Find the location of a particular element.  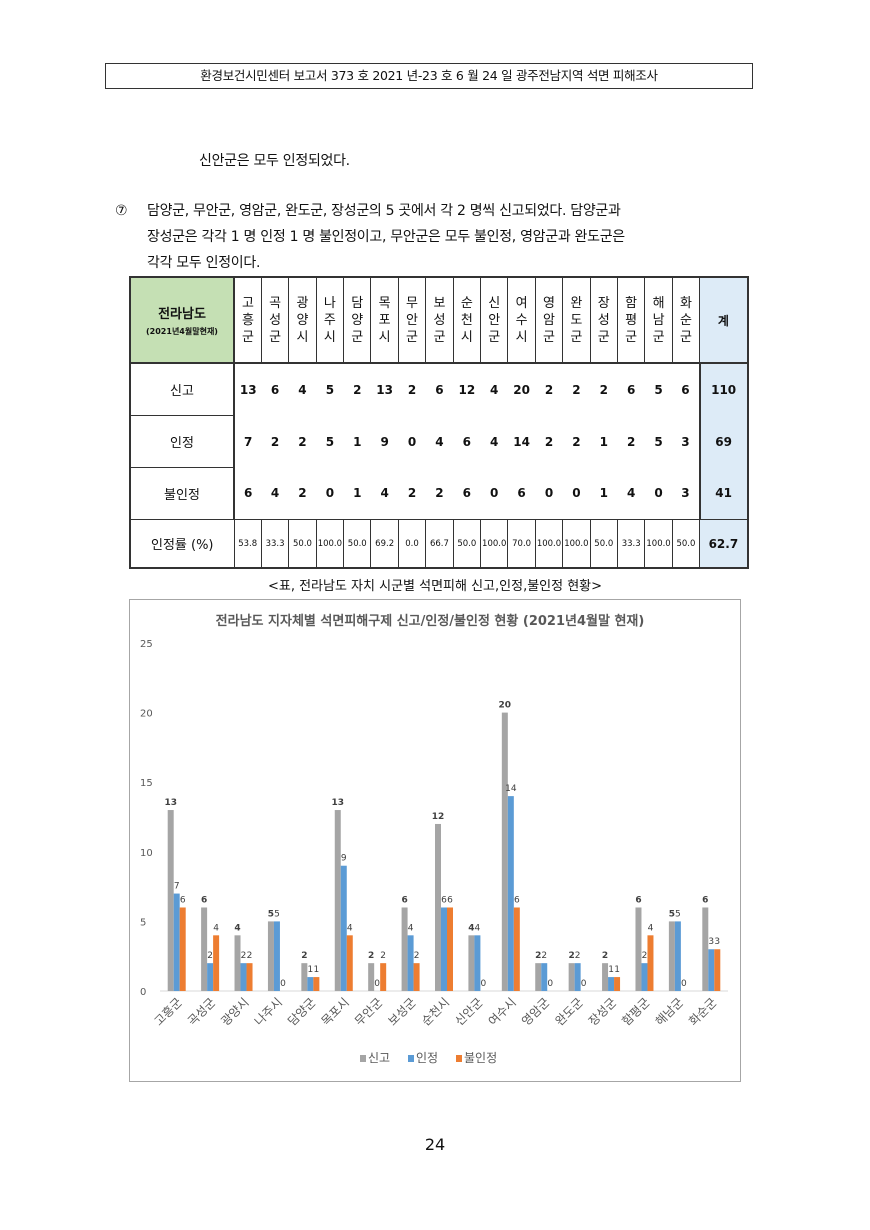

data-label: 3 is located at coordinates (711, 942).